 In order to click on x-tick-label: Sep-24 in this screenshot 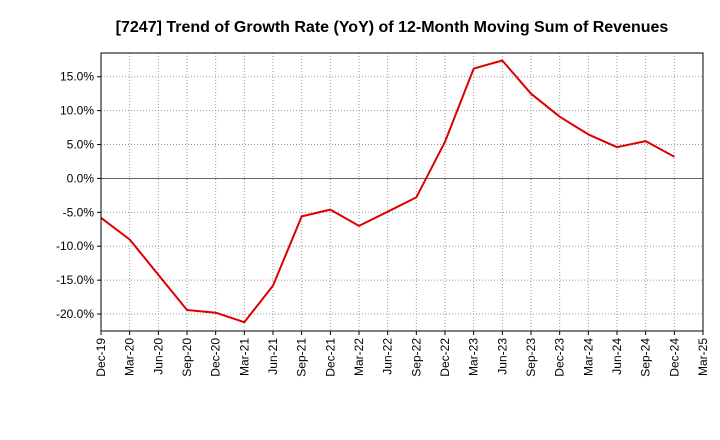, I will do `click(646, 357)`.